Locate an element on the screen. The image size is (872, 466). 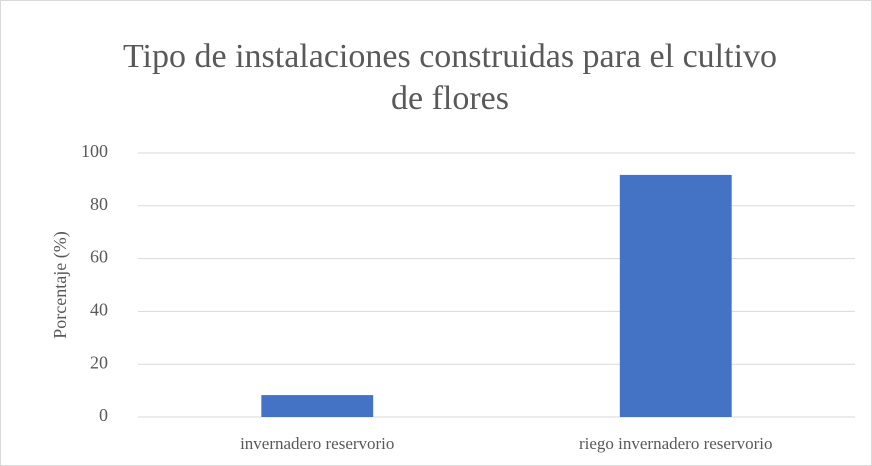
y-tick-label: 0 is located at coordinates (103, 415).